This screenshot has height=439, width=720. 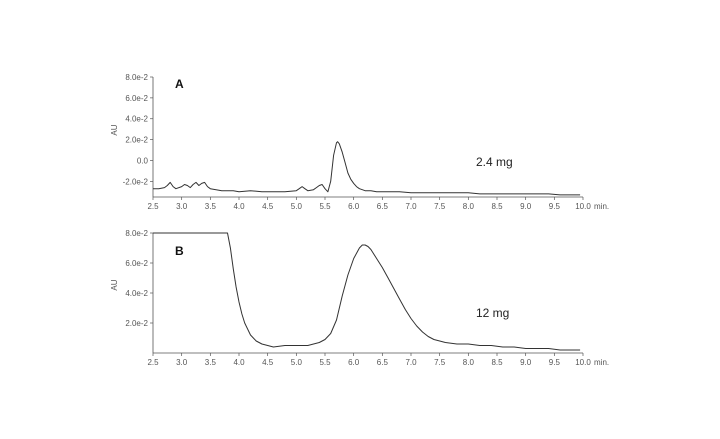 What do you see at coordinates (492, 313) in the screenshot?
I see `sample-amount-annotation: 12 mg` at bounding box center [492, 313].